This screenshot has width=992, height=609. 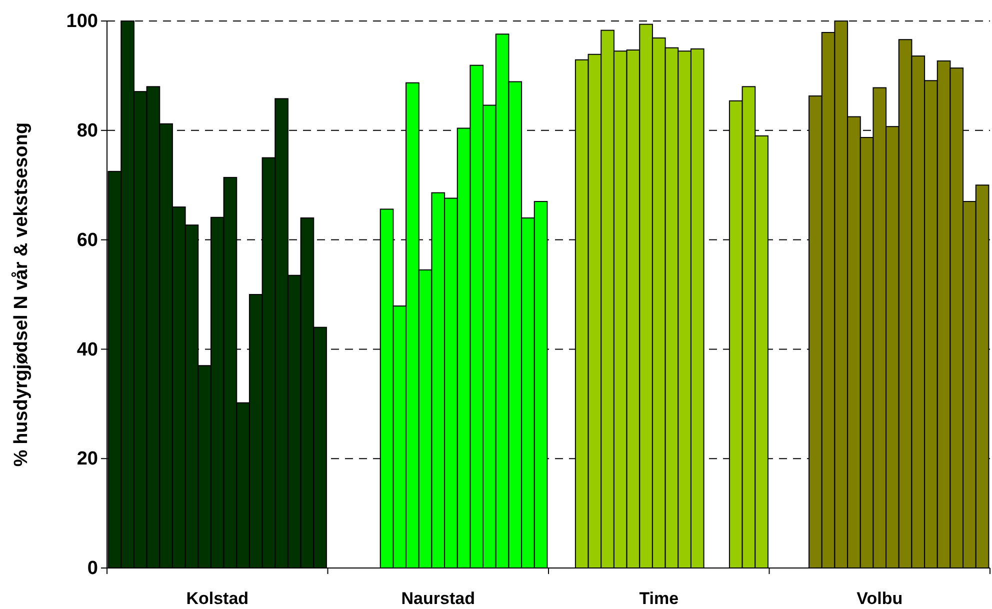 What do you see at coordinates (87, 459) in the screenshot?
I see `y-tick-label: 20` at bounding box center [87, 459].